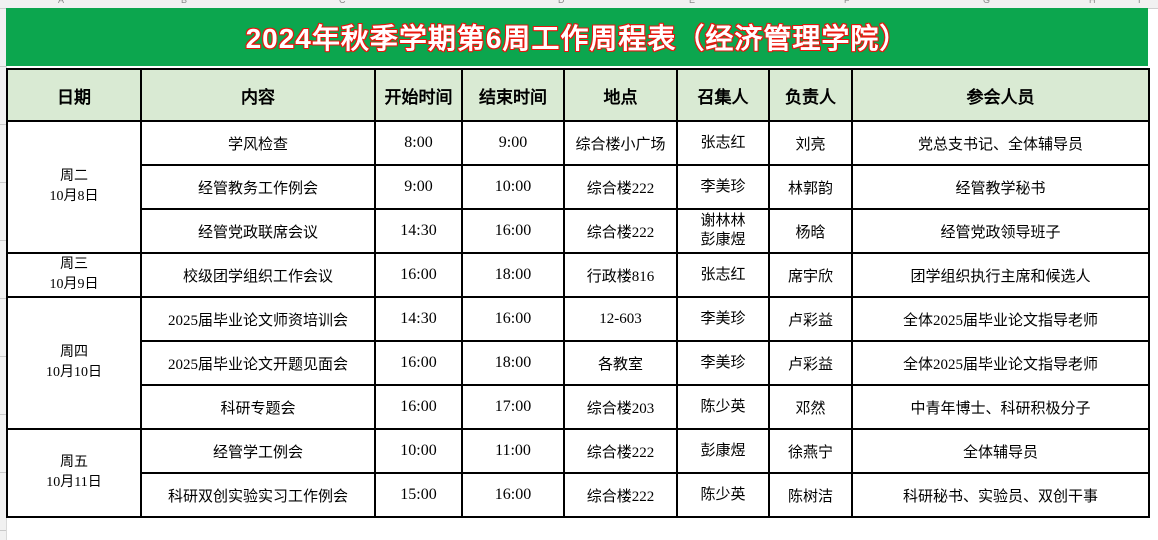 The width and height of the screenshot is (1158, 540). What do you see at coordinates (258, 363) in the screenshot?
I see `content-cell: 2025届毕业论文开题见面会` at bounding box center [258, 363].